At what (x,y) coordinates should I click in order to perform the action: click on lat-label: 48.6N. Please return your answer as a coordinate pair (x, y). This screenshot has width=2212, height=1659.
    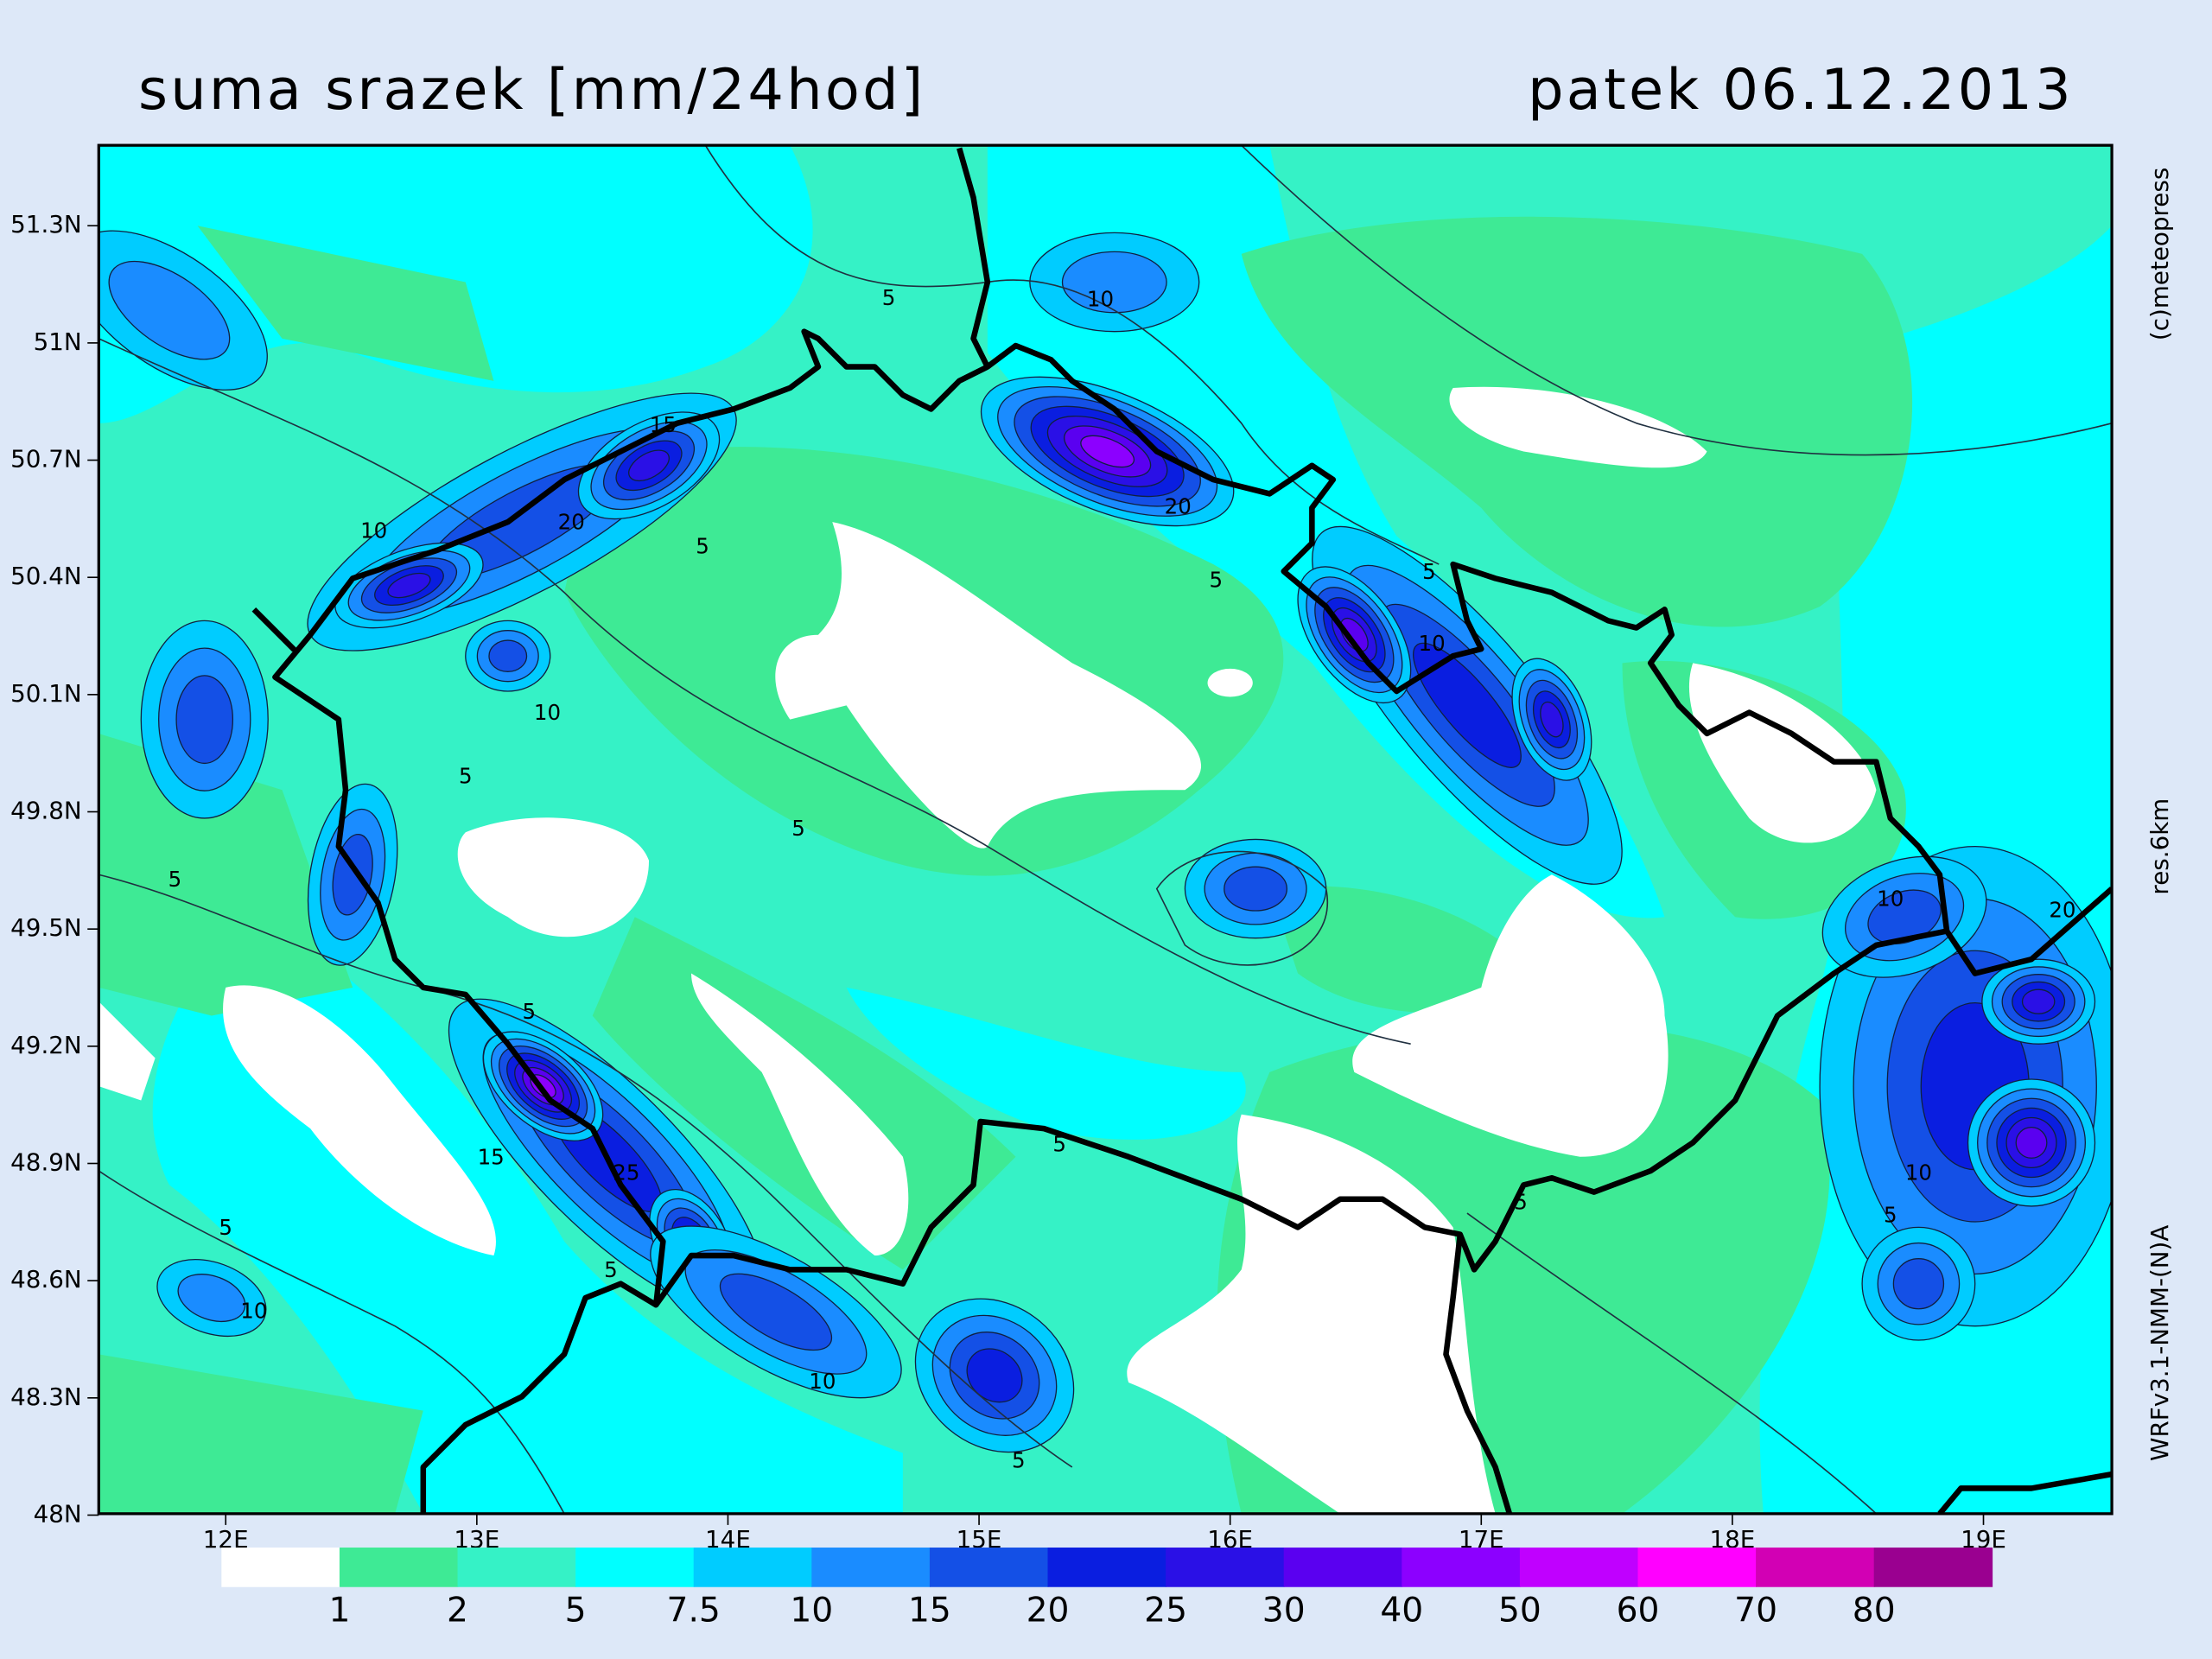
    Looking at the image, I should click on (46, 1279).